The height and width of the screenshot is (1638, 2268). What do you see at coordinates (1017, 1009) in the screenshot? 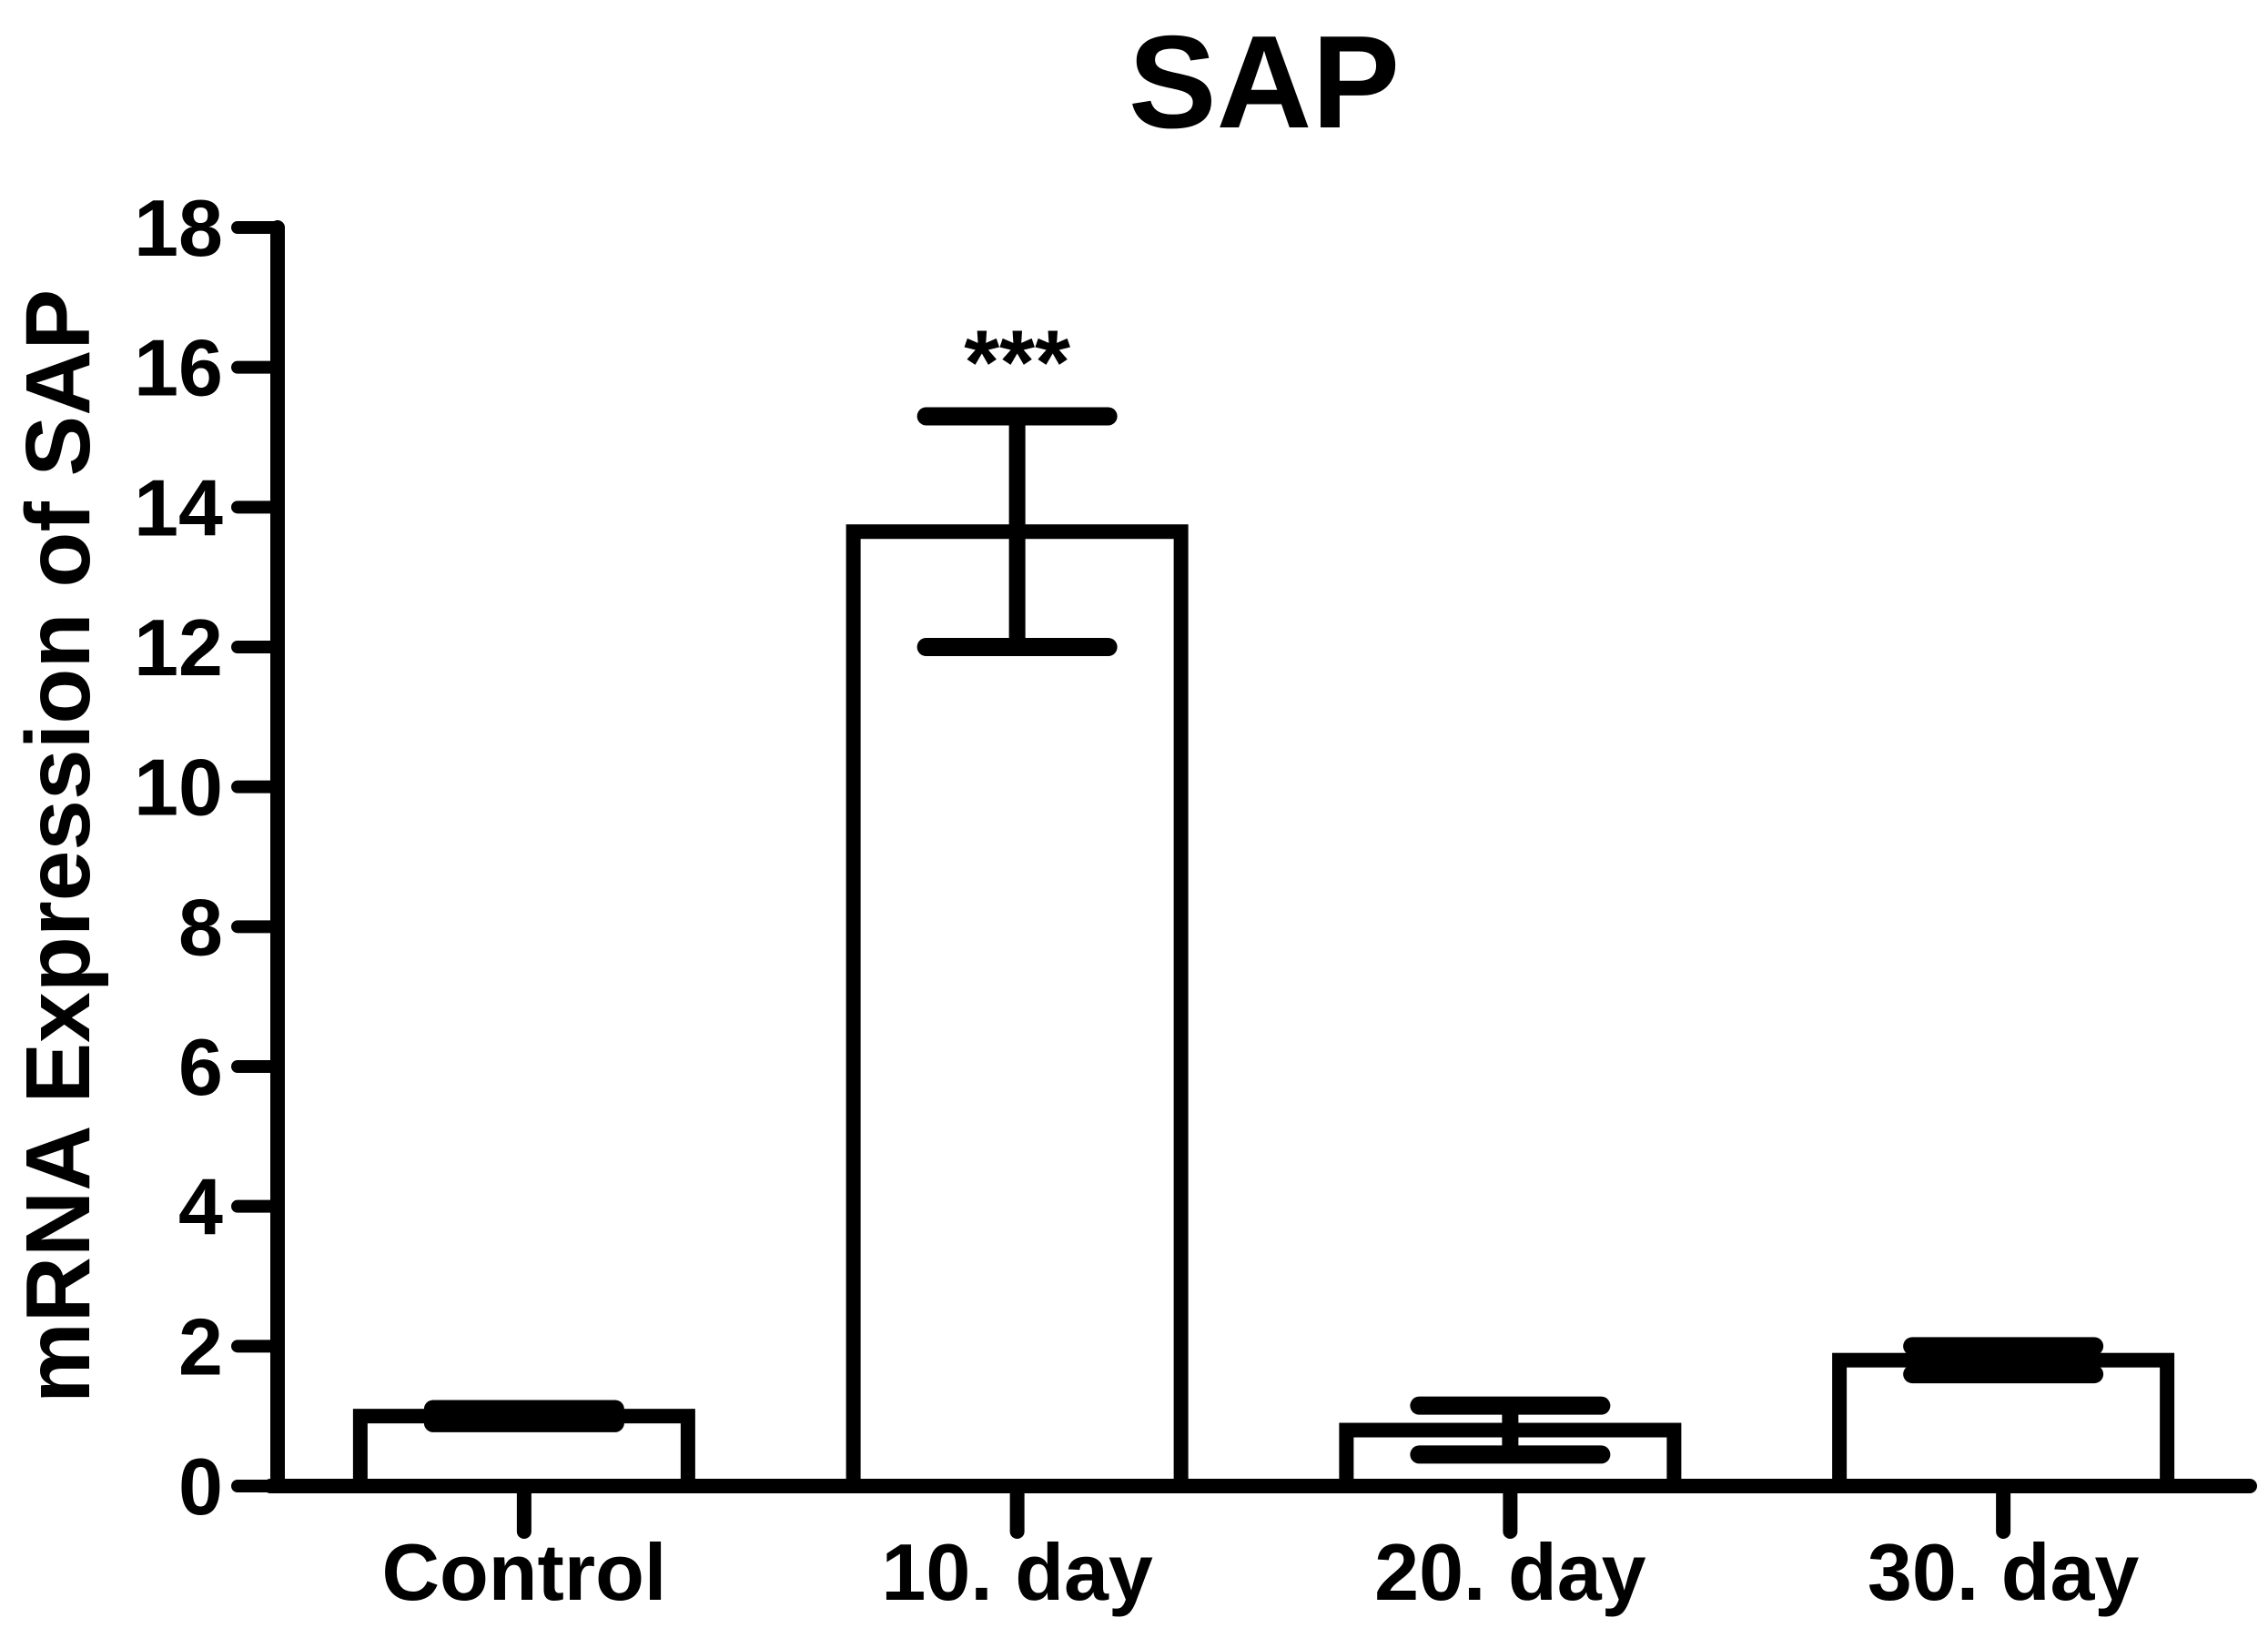
I see `bar-10-day` at bounding box center [1017, 1009].